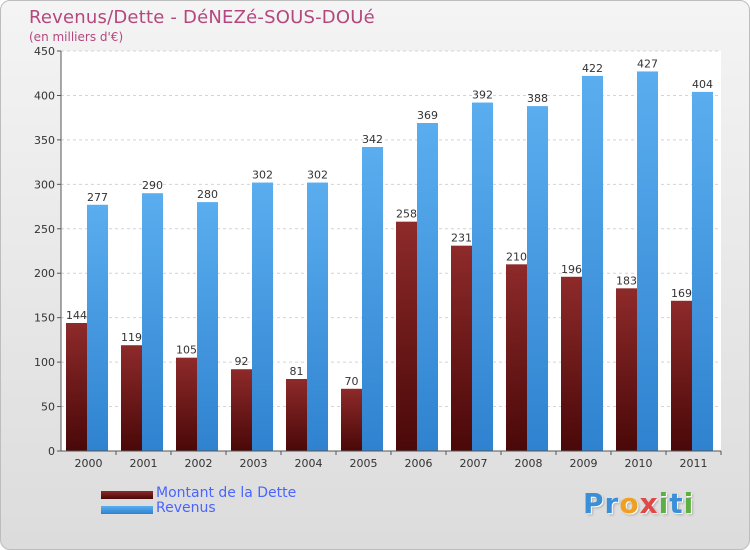 The width and height of the screenshot is (750, 550). I want to click on bar-label-debt: 196, so click(571, 269).